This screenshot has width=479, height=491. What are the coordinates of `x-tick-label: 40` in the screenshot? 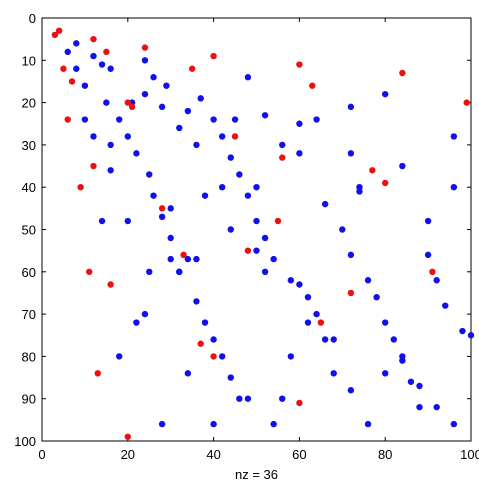 It's located at (213, 454).